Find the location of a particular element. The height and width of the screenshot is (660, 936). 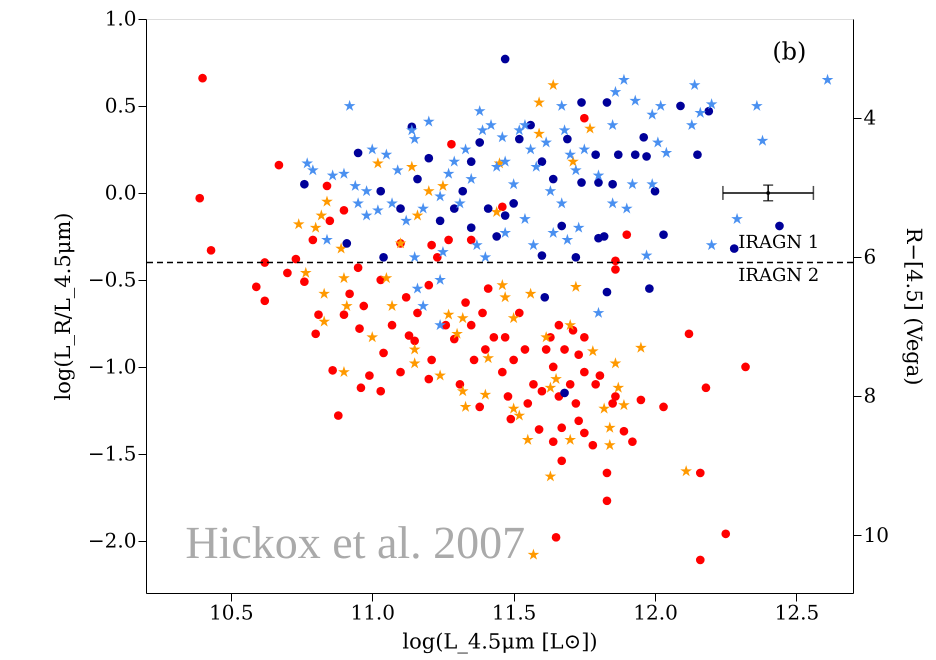

x-axis-title: log(L_4.5μm [L⊙]) is located at coordinates (500, 642).